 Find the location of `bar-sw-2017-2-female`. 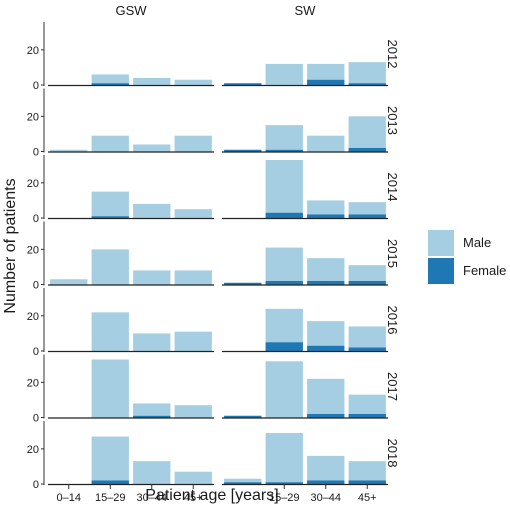

bar-sw-2017-2-female is located at coordinates (326, 415).